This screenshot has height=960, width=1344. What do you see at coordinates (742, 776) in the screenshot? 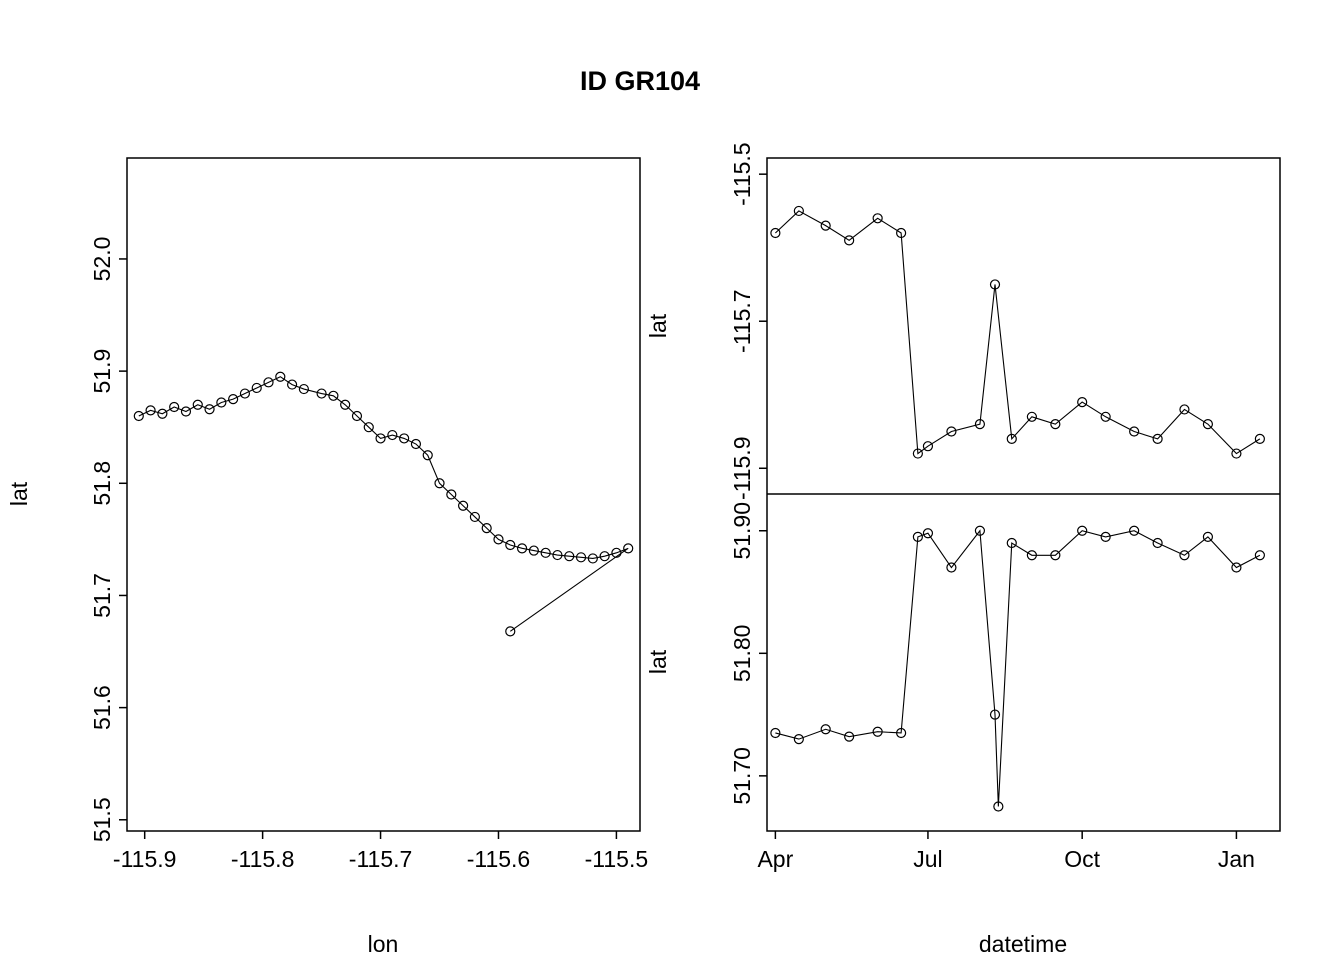
I see `y-axis-right-bottom-tick-label: 51.70` at bounding box center [742, 776].